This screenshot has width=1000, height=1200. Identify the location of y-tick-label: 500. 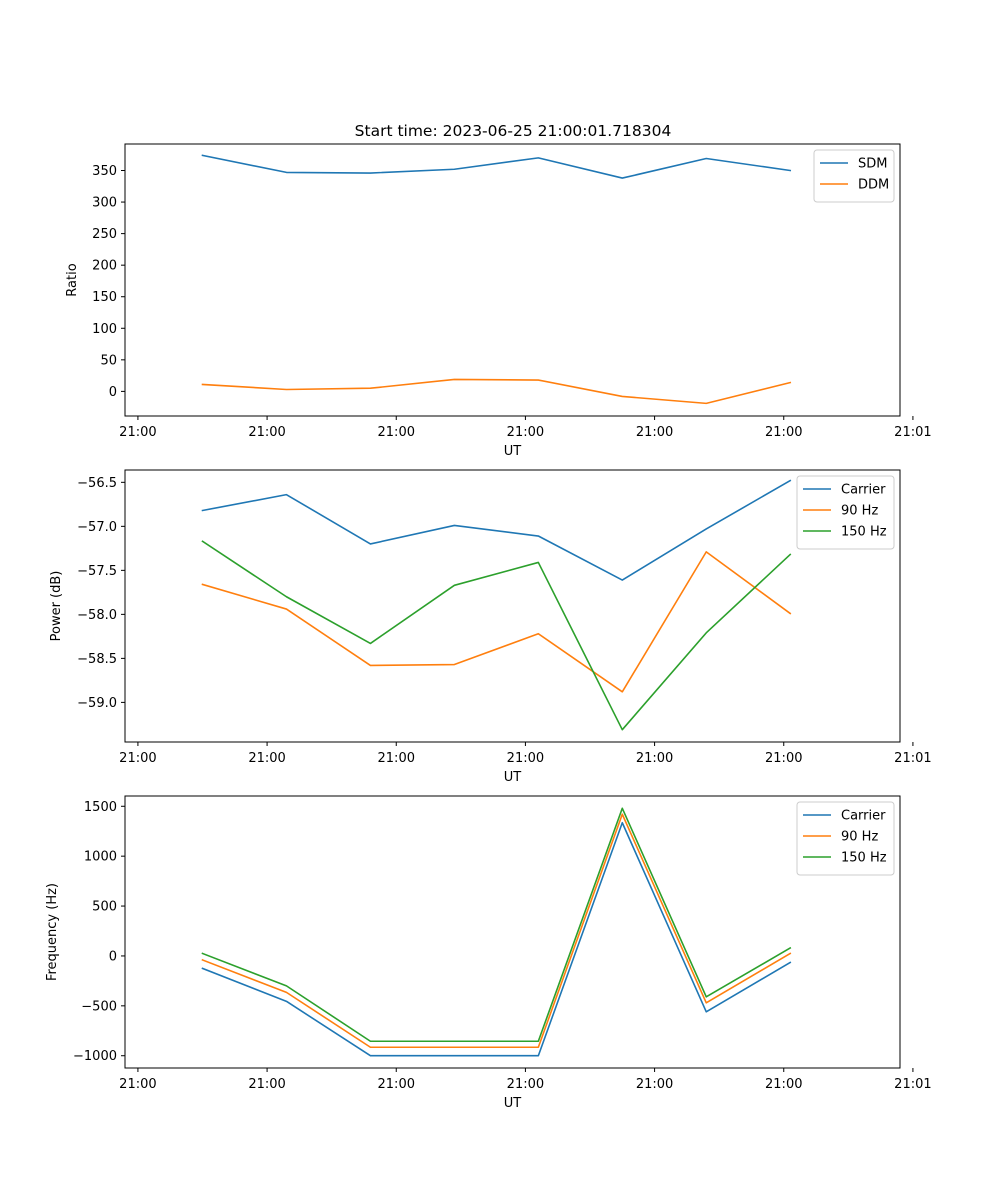
(104, 907).